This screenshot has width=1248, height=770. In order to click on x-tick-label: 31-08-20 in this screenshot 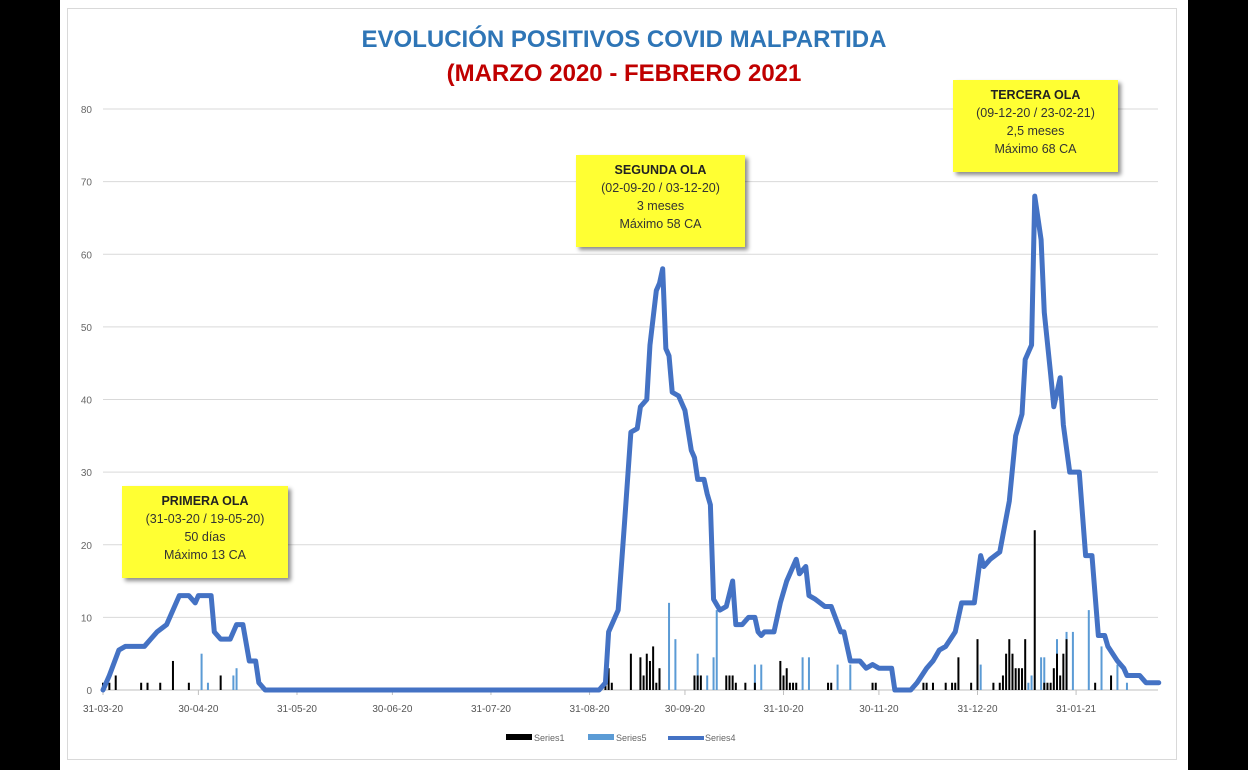, I will do `click(590, 709)`.